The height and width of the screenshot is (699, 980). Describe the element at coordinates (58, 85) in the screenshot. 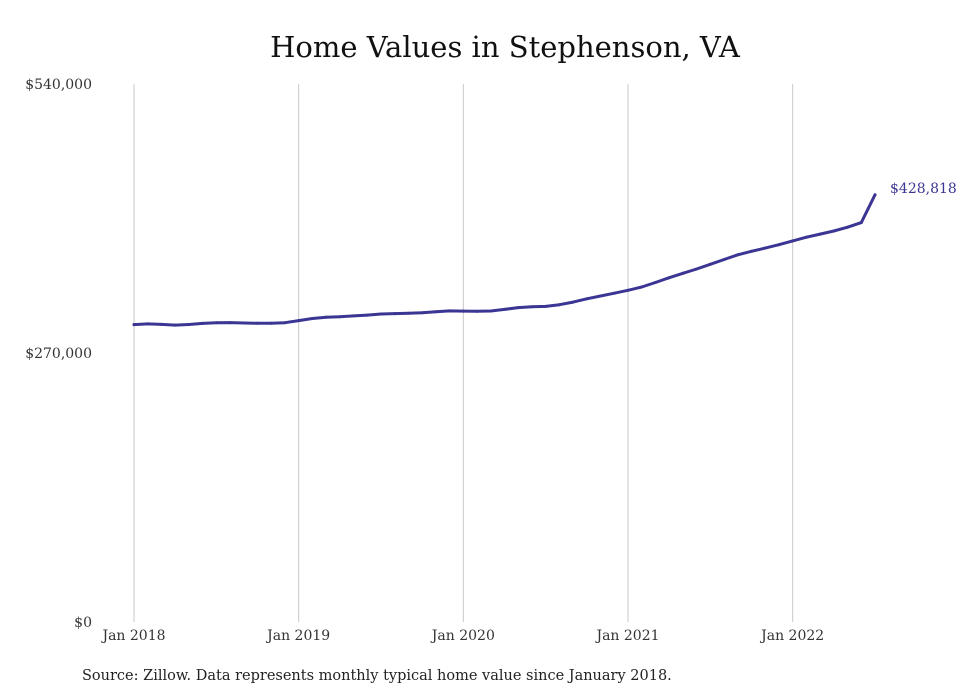

I see `y-tick-label: $540,000` at that location.